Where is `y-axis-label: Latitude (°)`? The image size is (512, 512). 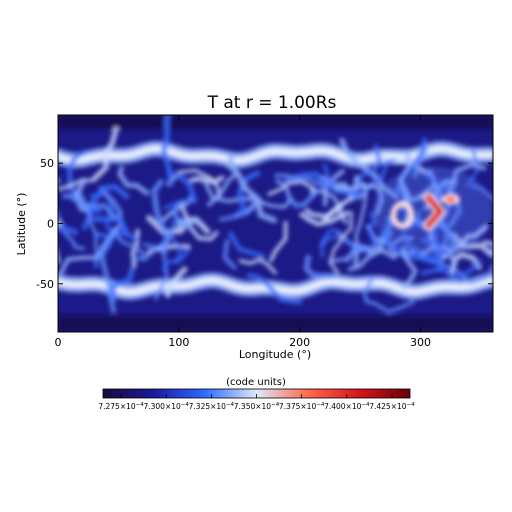 y-axis-label: Latitude (°) is located at coordinates (21, 224).